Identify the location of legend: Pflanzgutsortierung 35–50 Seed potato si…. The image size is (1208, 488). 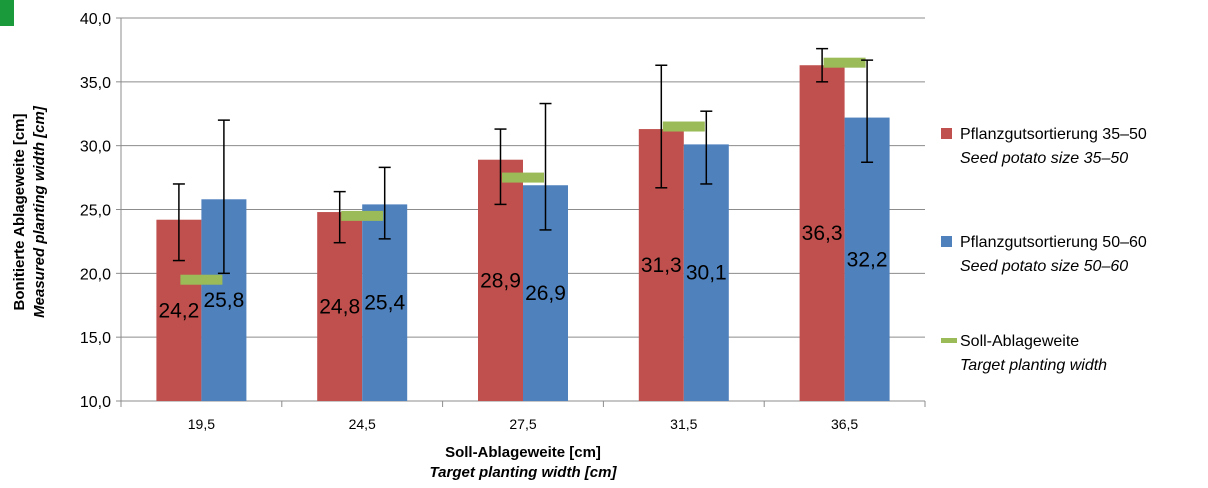
(1044, 250).